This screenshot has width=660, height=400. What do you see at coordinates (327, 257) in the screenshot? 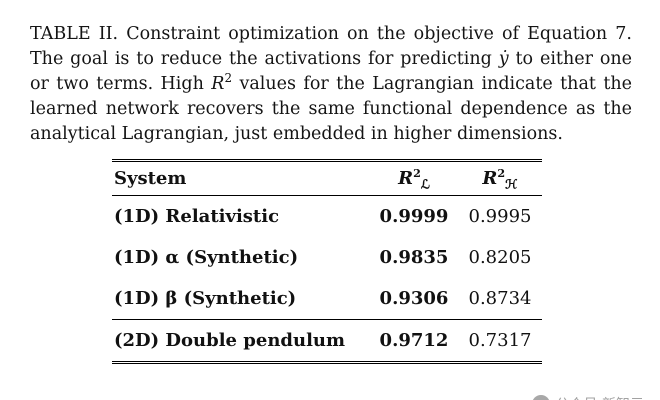
I see `table-row: (1D) α (Synthetic) 0.9835 0.8205` at bounding box center [327, 257].